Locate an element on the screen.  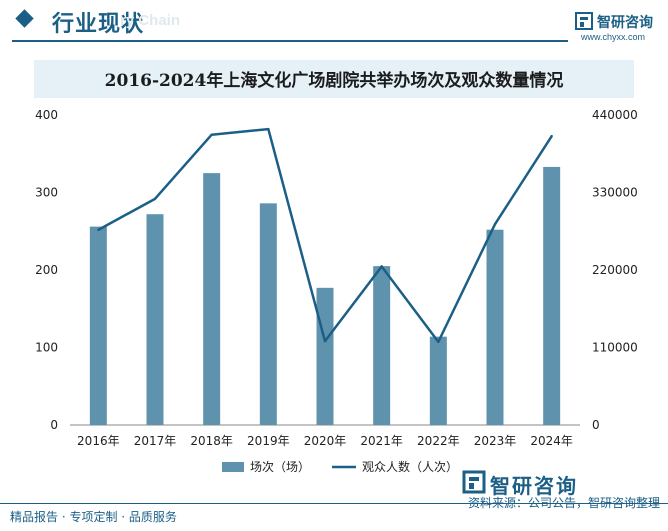
x-tick-label: 2017年 is located at coordinates (155, 441).